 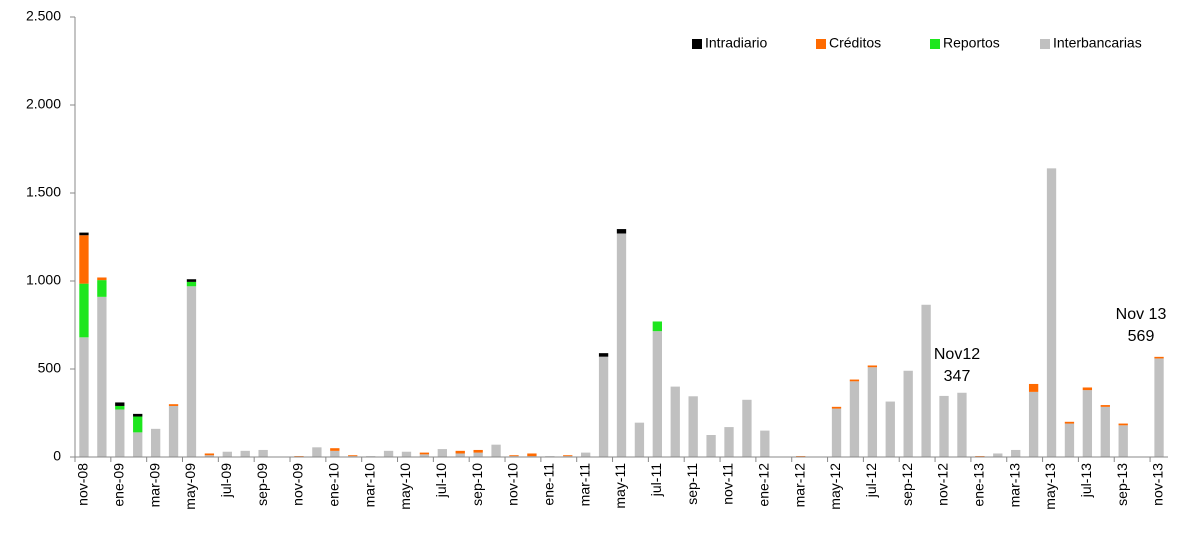 What do you see at coordinates (405, 486) in the screenshot?
I see `x-tick-label: may-10` at bounding box center [405, 486].